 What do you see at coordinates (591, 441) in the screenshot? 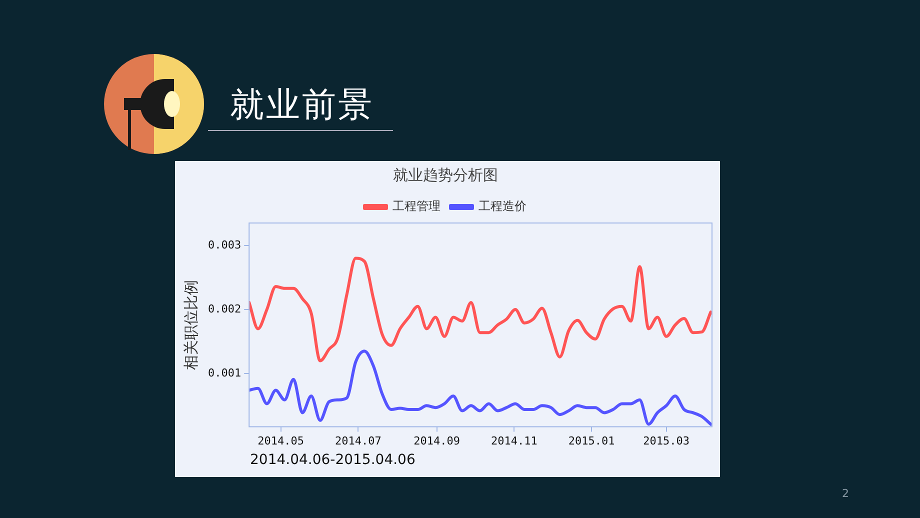
I see `x-tick-label: 2015.01` at bounding box center [591, 441].